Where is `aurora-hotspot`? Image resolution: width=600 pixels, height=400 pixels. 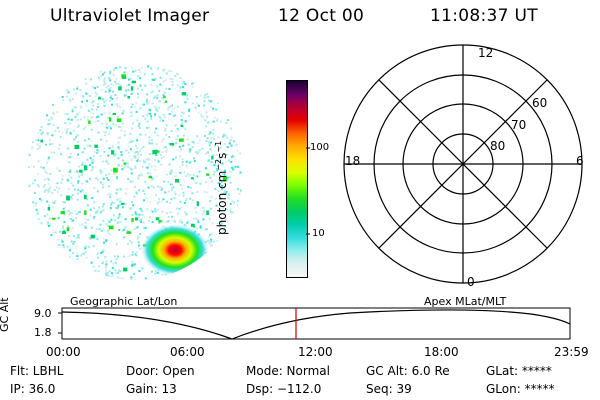 aurora-hotspot is located at coordinates (175, 250).